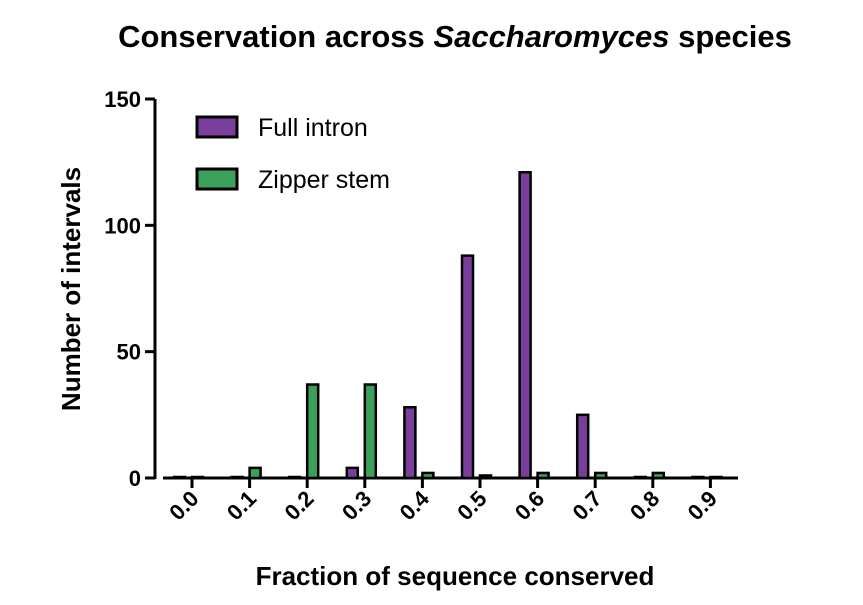 Image resolution: width=863 pixels, height=605 pixels. What do you see at coordinates (415, 505) in the screenshot?
I see `x-tick-label: 0.4` at bounding box center [415, 505].